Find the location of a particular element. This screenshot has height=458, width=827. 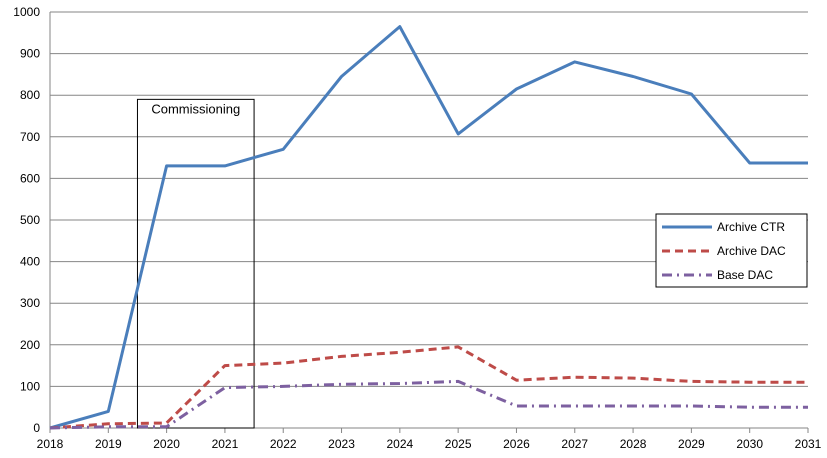

x-tick-label: 2019 is located at coordinates (108, 444).